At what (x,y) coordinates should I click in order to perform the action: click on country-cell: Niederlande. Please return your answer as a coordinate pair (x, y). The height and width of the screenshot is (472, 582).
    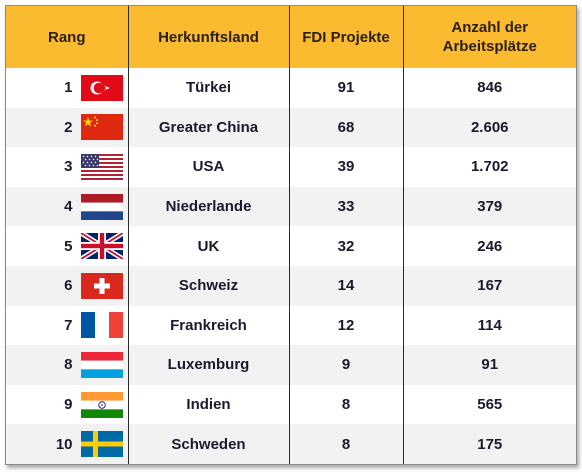
    Looking at the image, I should click on (208, 206).